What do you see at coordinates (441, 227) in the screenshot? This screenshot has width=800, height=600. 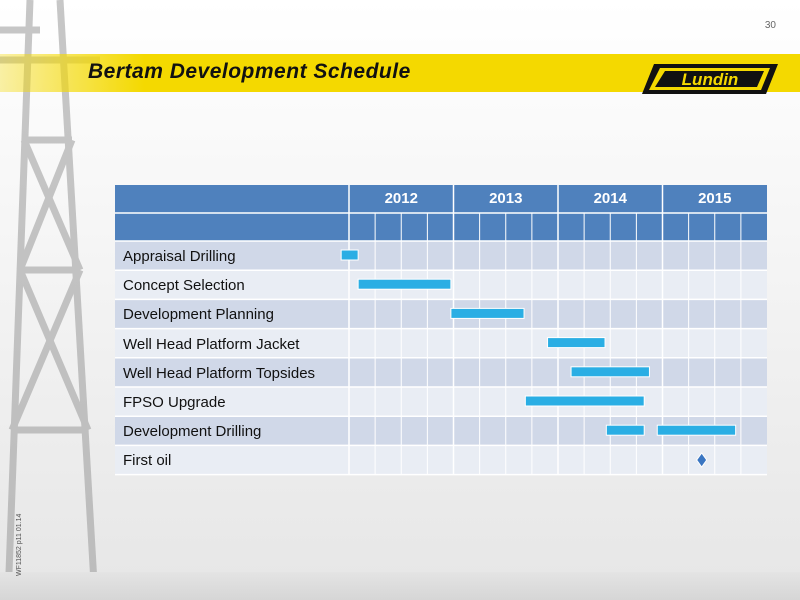 I see `quarter-header-row` at bounding box center [441, 227].